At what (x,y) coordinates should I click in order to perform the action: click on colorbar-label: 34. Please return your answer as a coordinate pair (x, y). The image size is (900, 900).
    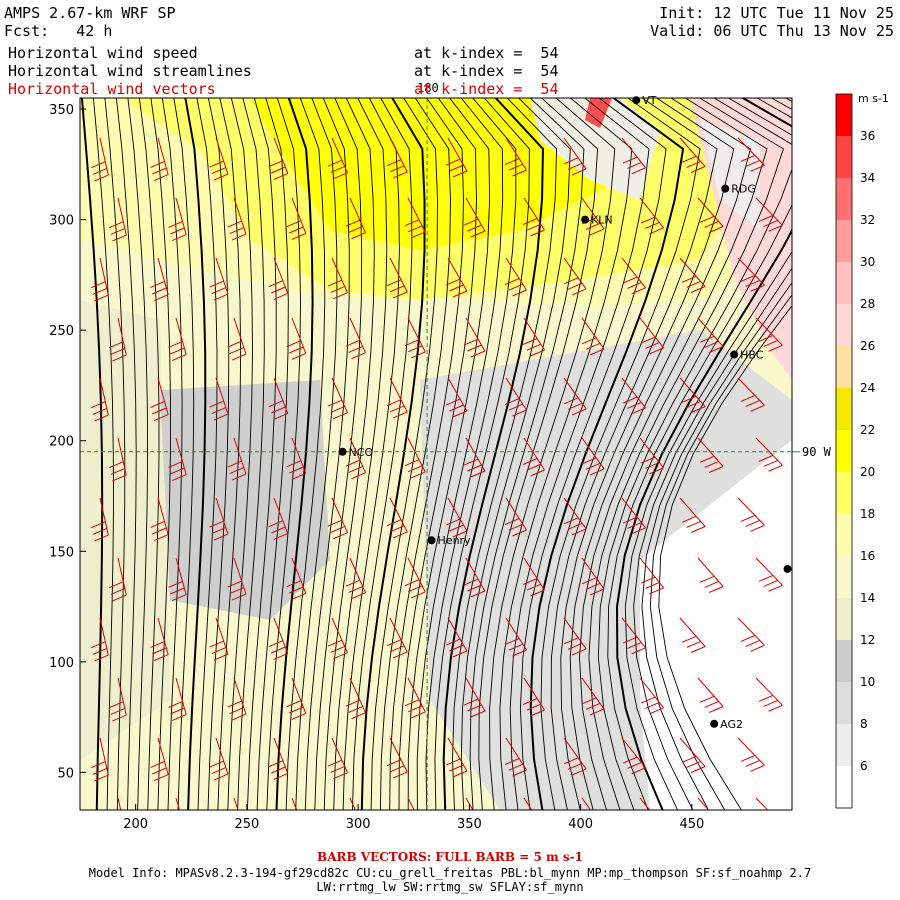
    Looking at the image, I should click on (867, 178).